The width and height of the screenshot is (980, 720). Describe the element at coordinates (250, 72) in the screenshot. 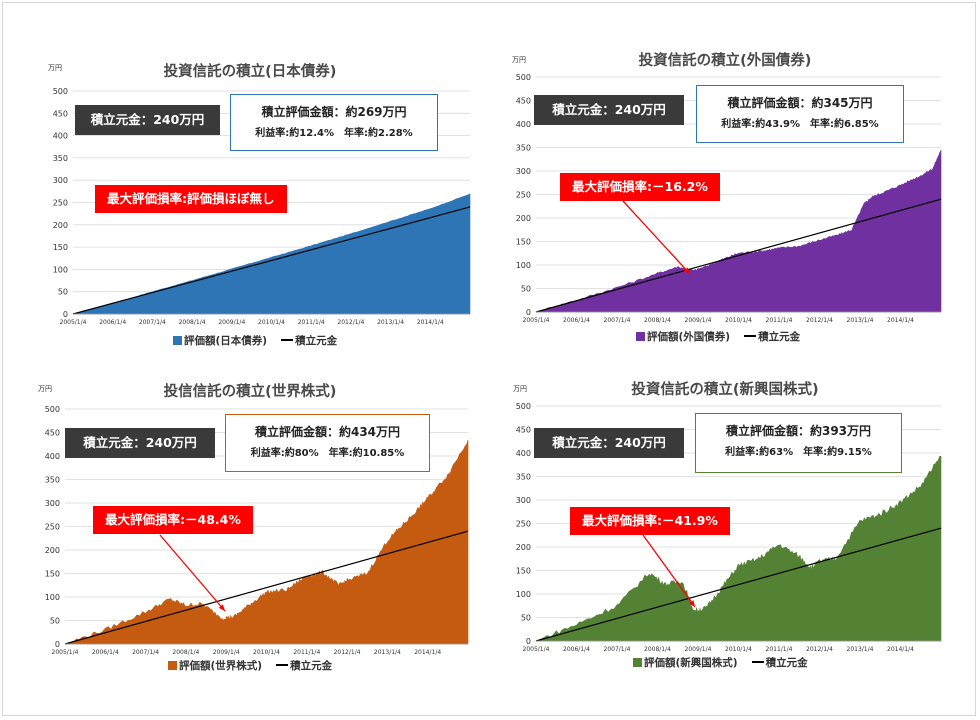

I see `chart-title: 投資信託の積立(日本債券)` at that location.